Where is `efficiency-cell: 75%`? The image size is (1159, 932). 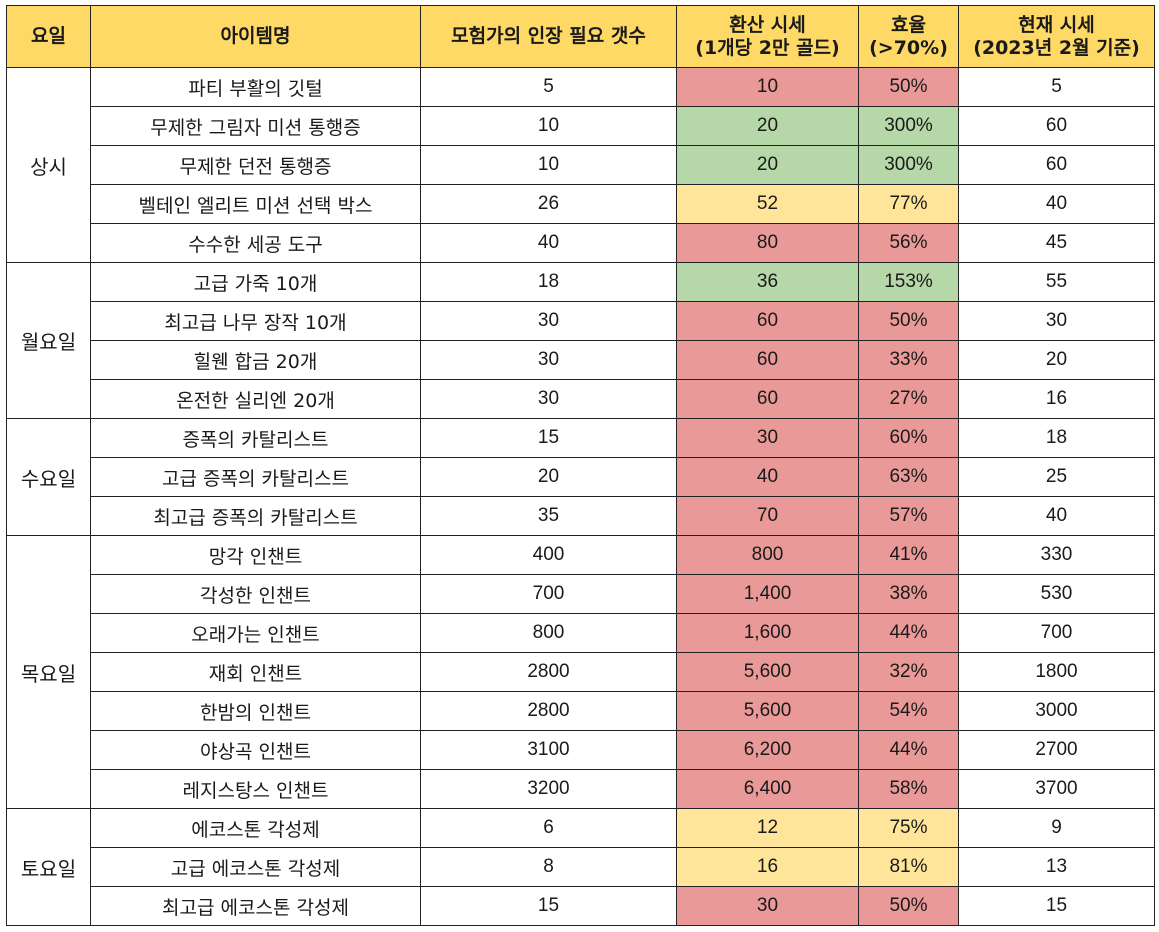 efficiency-cell: 75% is located at coordinates (908, 828).